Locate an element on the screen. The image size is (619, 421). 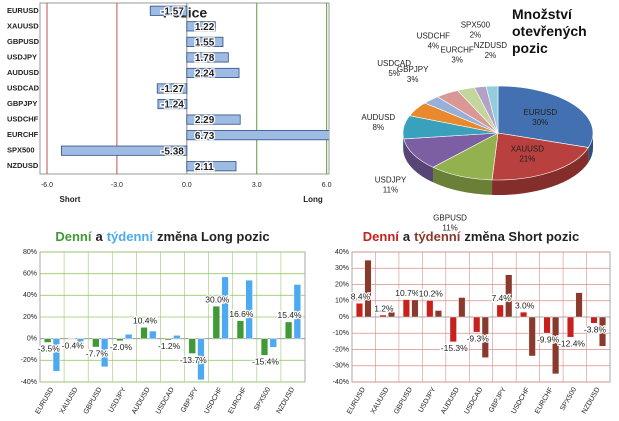
data-label: 2.11 is located at coordinates (204, 167).